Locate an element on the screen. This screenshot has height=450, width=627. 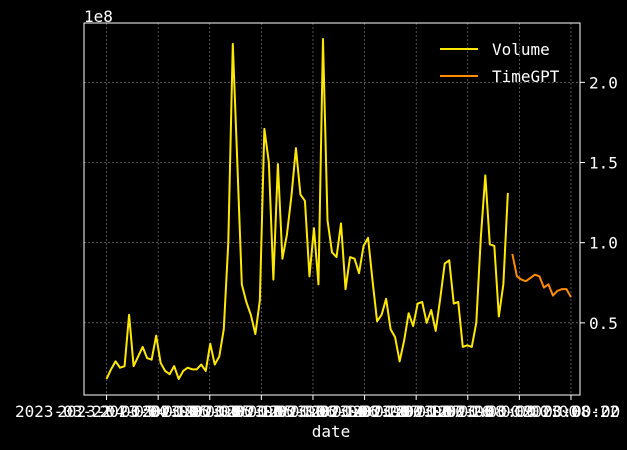
x-tick-label: 2023-04-05 00:00:00 is located at coordinates (148, 411).